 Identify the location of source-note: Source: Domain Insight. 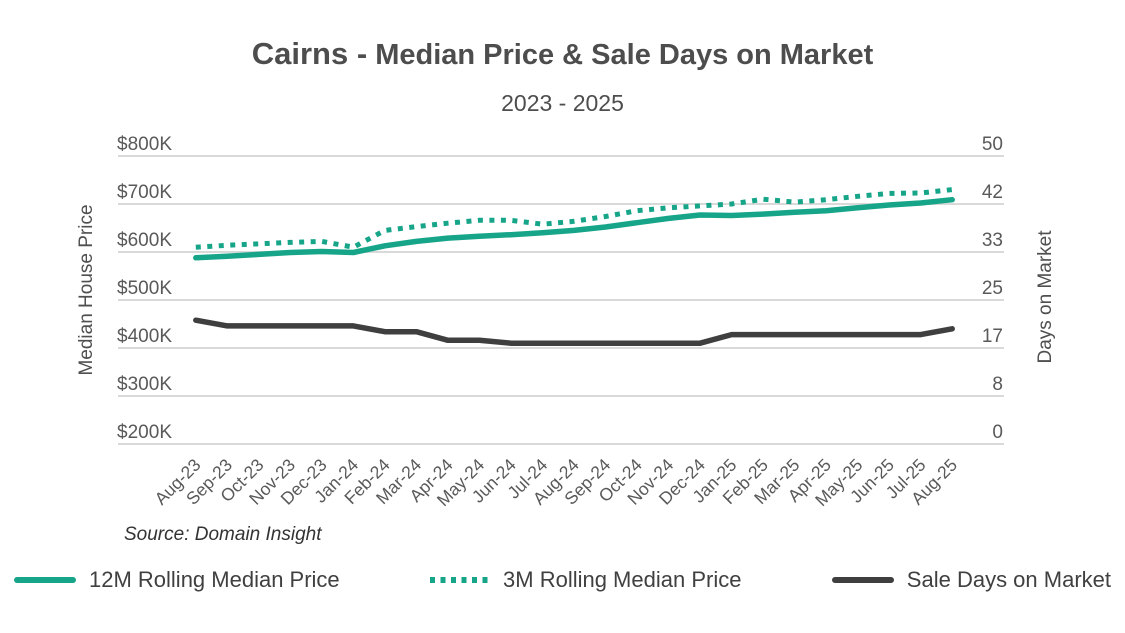
(223, 534).